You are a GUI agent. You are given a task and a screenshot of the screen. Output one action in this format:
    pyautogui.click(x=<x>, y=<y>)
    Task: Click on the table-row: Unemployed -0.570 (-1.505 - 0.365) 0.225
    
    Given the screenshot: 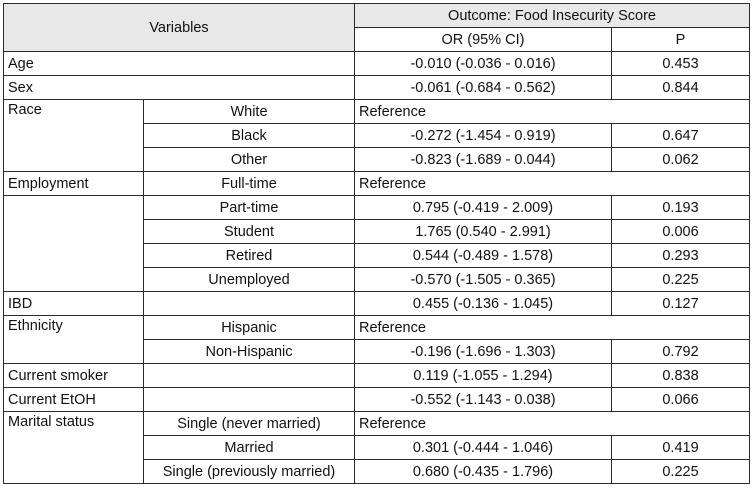 What is the action you would take?
    pyautogui.click(x=377, y=279)
    